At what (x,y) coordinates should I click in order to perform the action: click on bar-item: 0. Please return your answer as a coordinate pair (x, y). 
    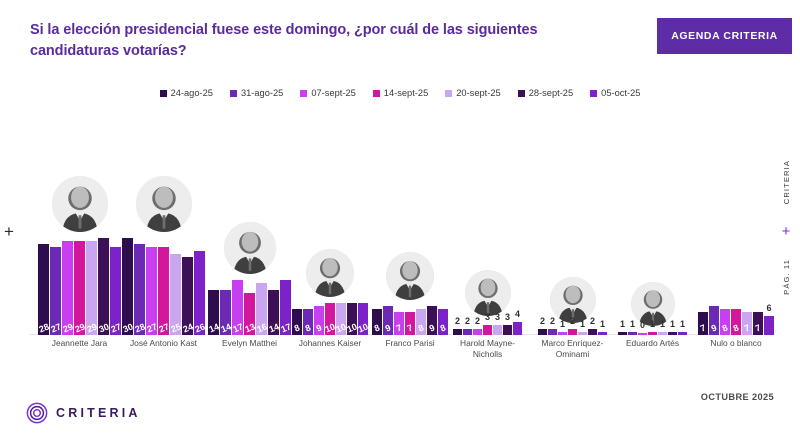
    Looking at the image, I should click on (642, 327).